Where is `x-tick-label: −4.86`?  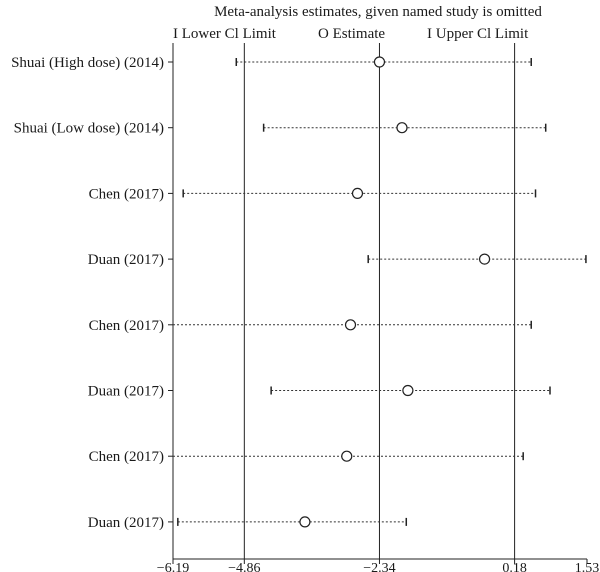 x-tick-label: −4.86 is located at coordinates (244, 566).